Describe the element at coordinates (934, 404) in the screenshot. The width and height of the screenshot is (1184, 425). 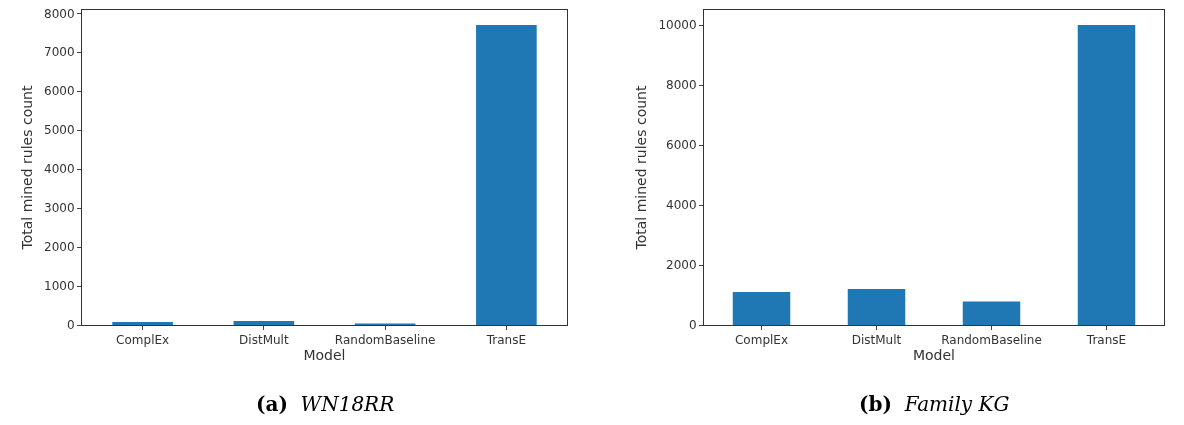
I see `text: (b) Family KG` at that location.